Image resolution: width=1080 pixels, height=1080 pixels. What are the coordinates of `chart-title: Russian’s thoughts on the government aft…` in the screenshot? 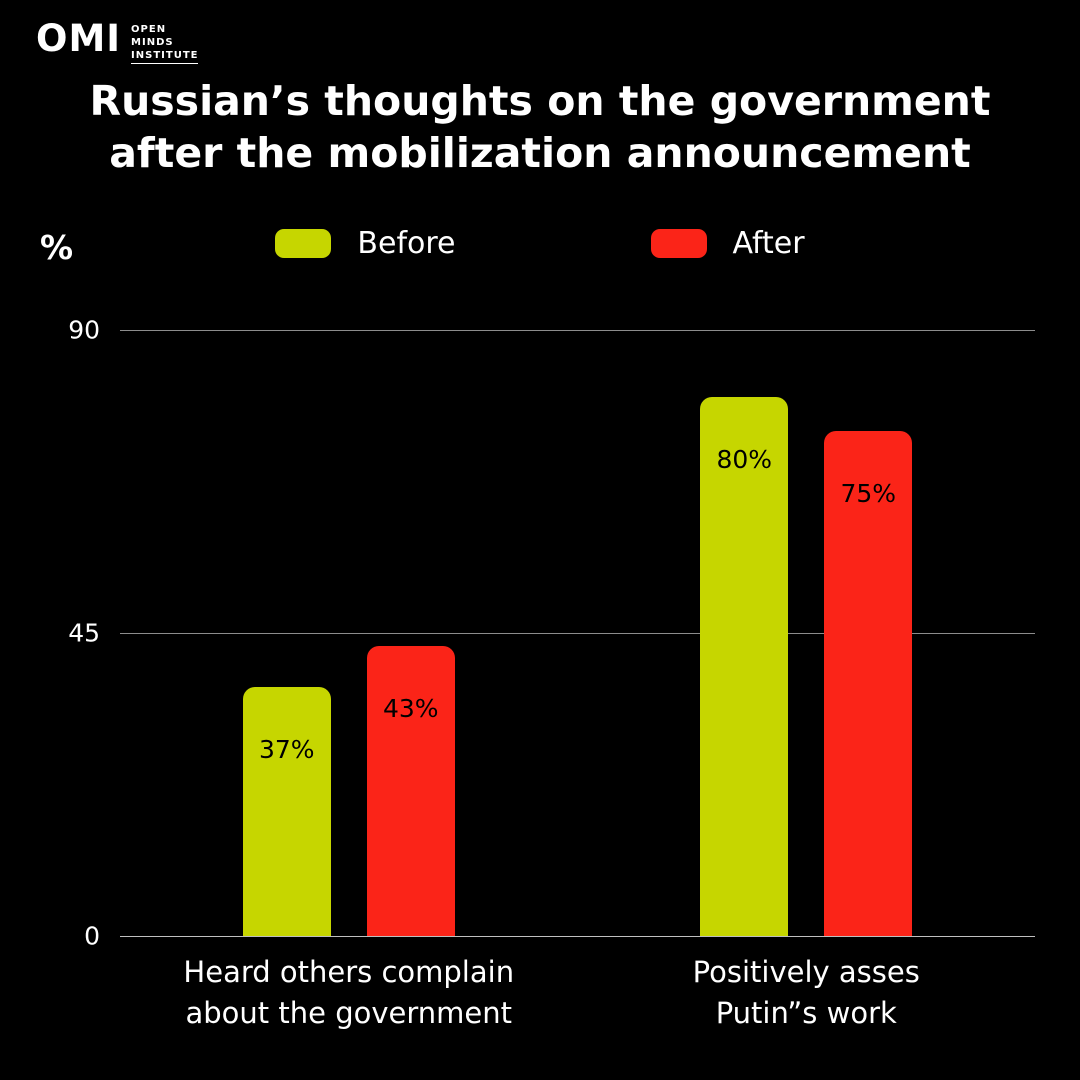 It's located at (540, 127).